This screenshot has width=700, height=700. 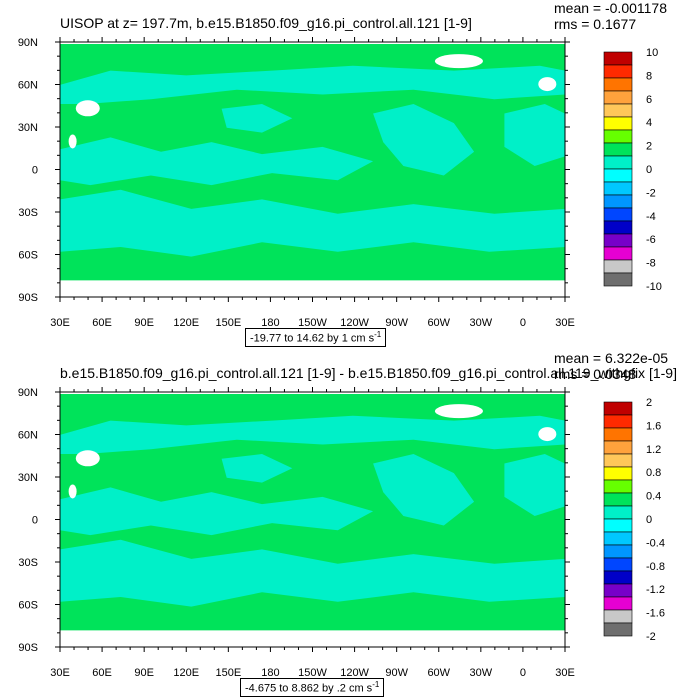 What do you see at coordinates (35, 521) in the screenshot?
I see `lat-tick-label: 0` at bounding box center [35, 521].